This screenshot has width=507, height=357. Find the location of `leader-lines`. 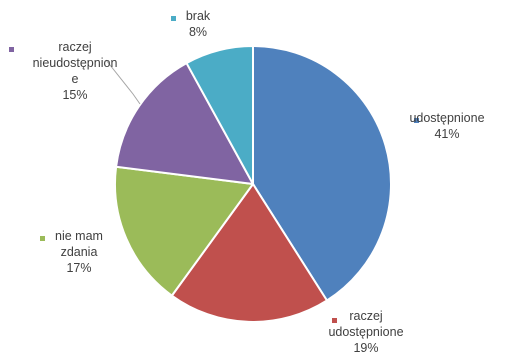

leader-lines is located at coordinates (123, 82).